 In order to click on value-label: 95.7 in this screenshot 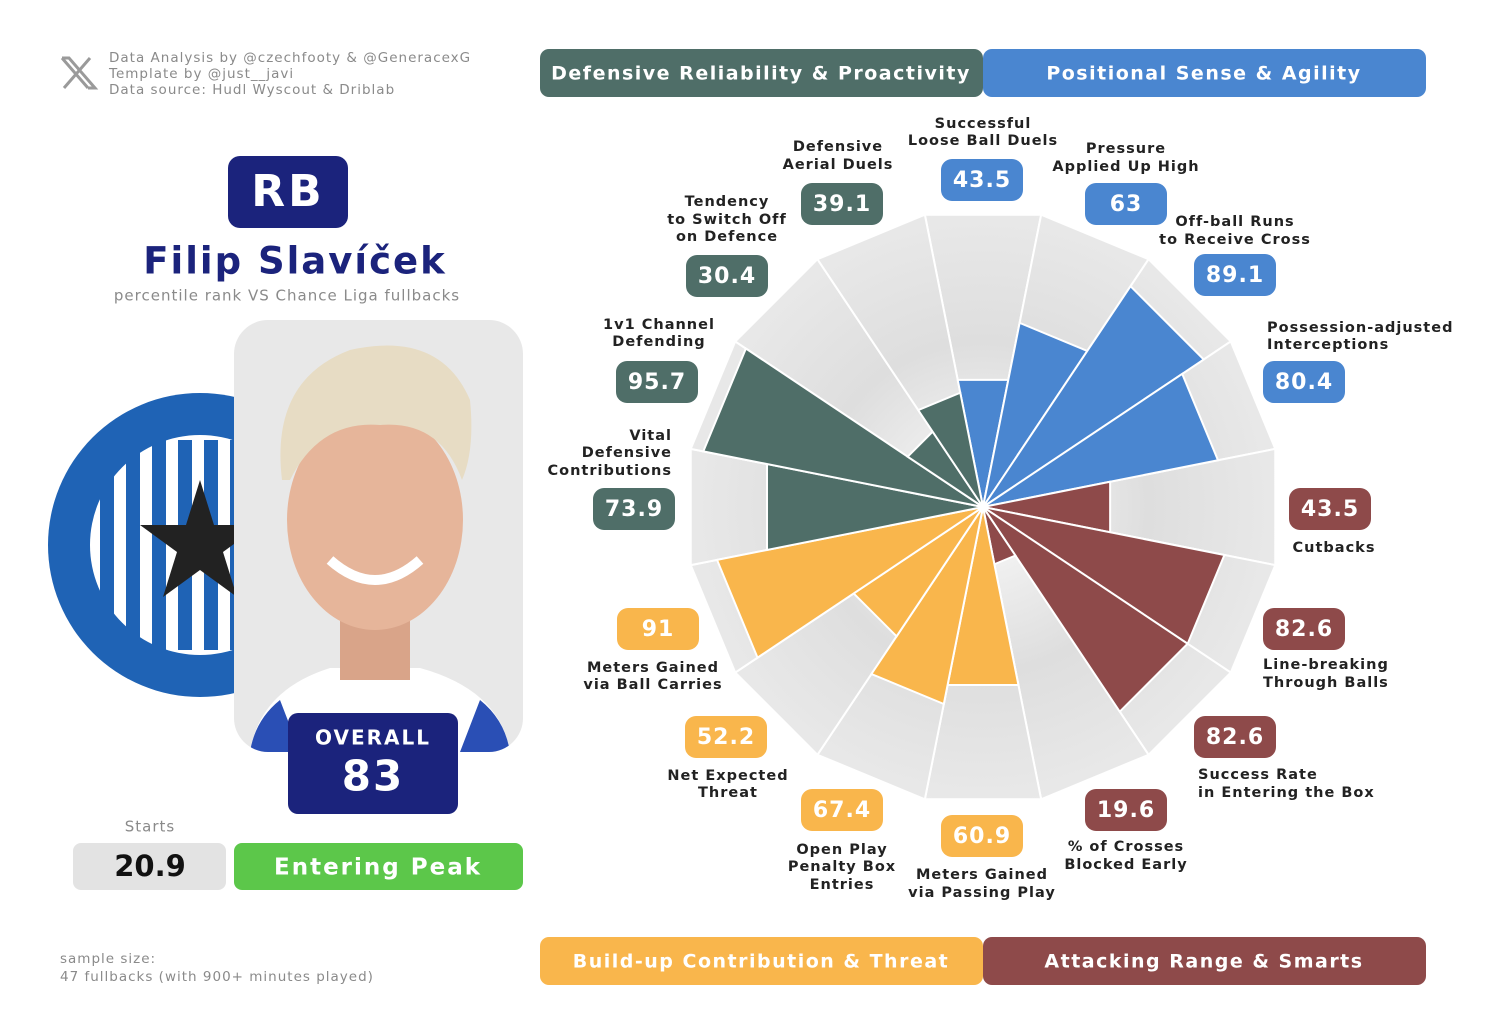, I will do `click(657, 382)`.